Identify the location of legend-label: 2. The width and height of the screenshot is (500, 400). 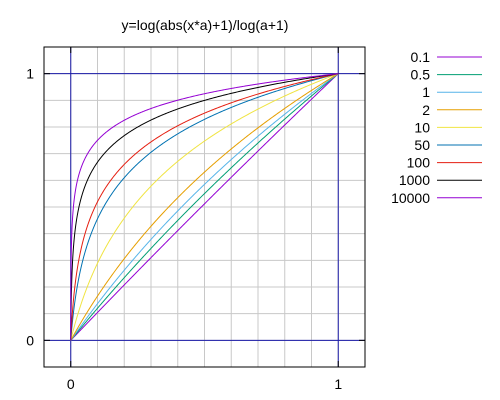
(426, 110).